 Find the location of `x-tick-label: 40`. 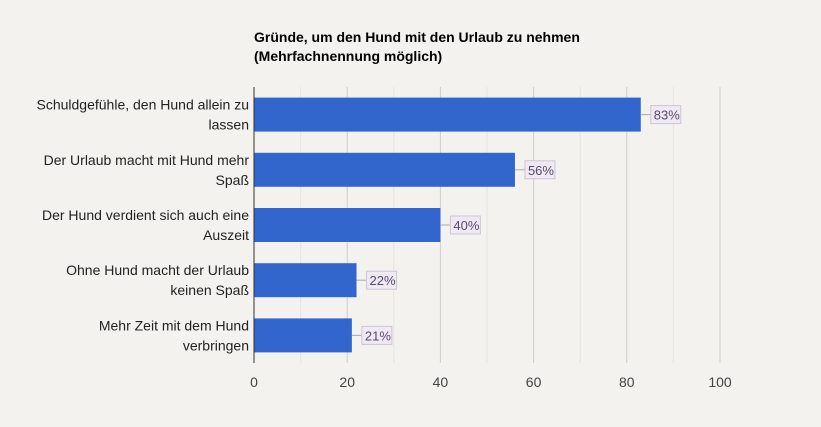

x-tick-label: 40 is located at coordinates (441, 382).